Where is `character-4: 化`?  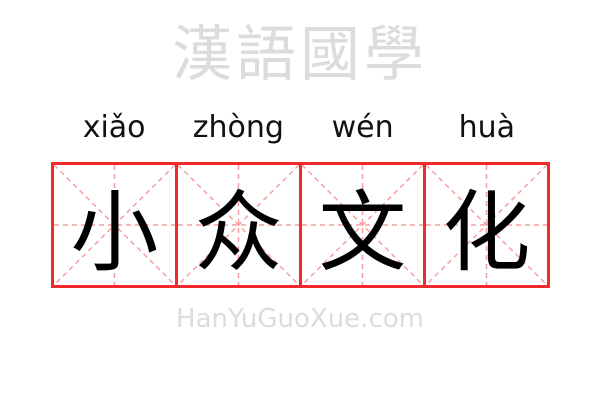 character-4: 化 is located at coordinates (486, 232).